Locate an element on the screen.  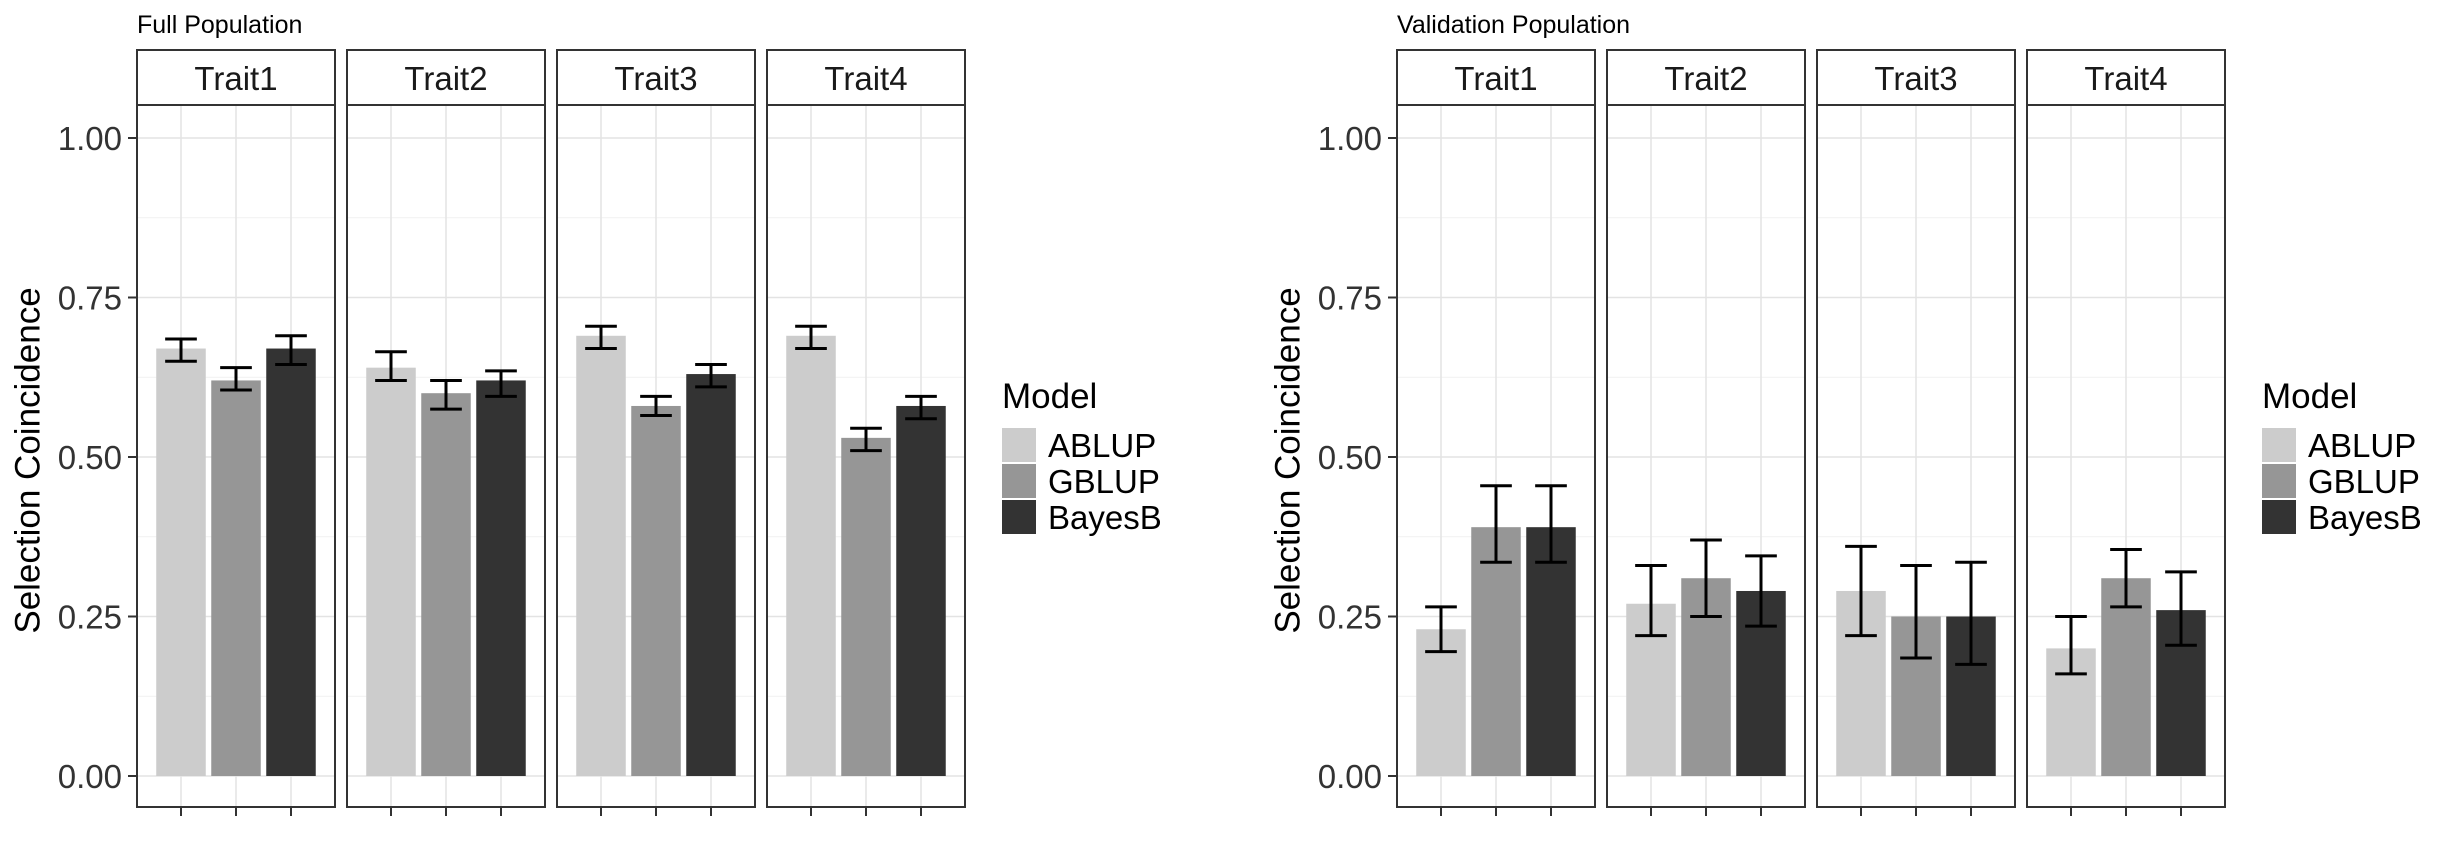
bar-gblup-trait3 is located at coordinates (656, 590).